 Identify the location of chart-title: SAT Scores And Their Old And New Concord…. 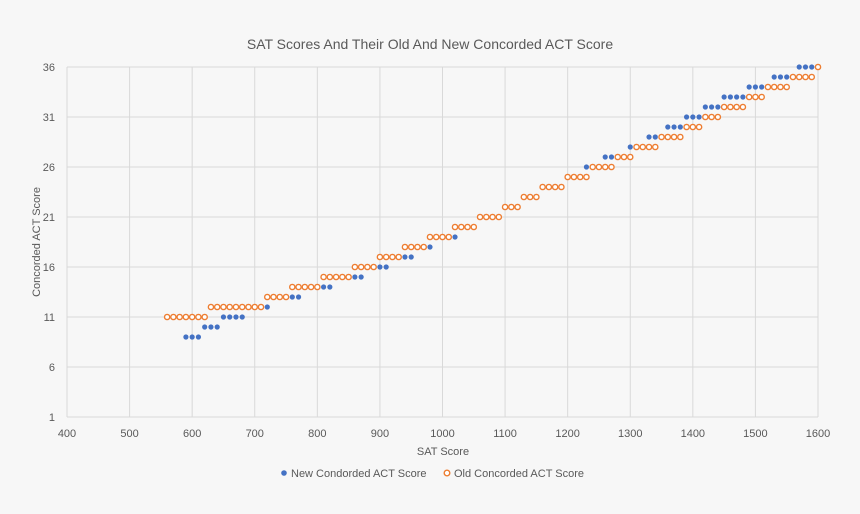
(430, 44).